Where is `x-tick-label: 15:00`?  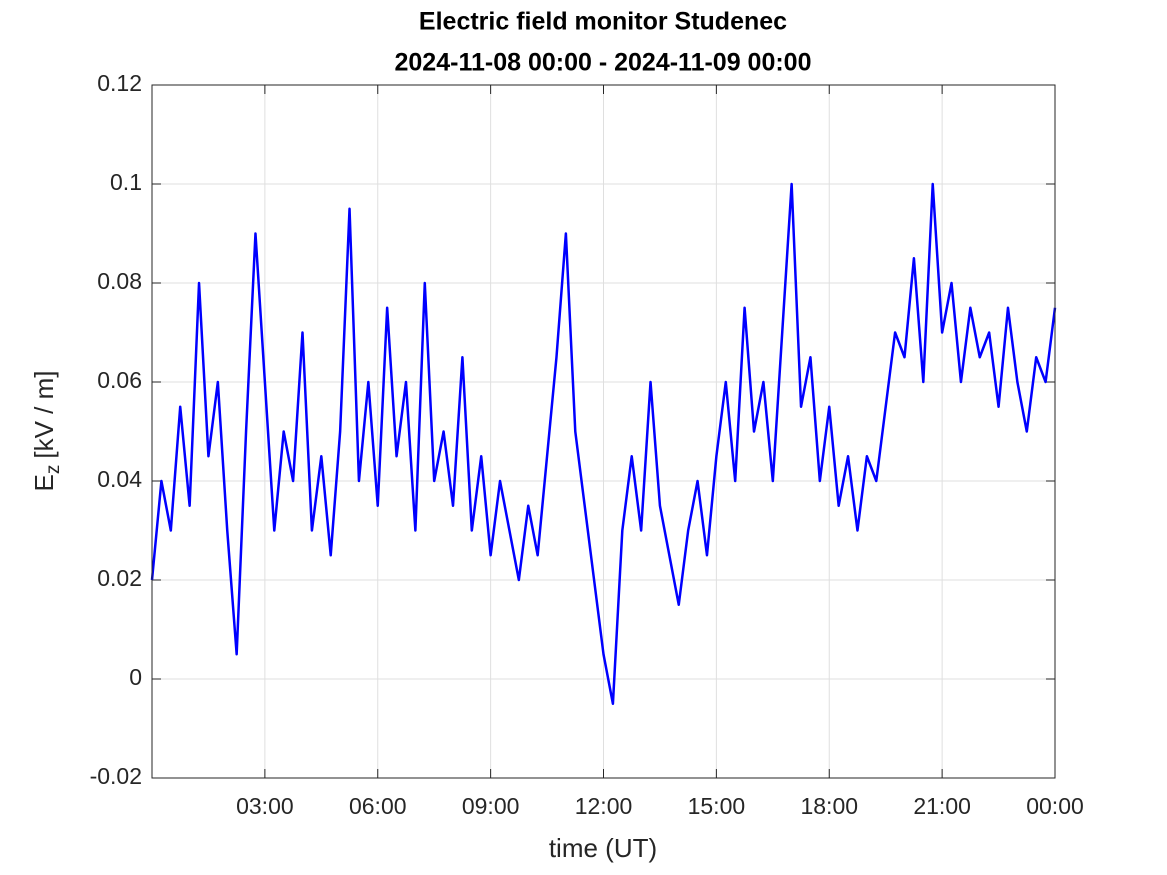 x-tick-label: 15:00 is located at coordinates (717, 806).